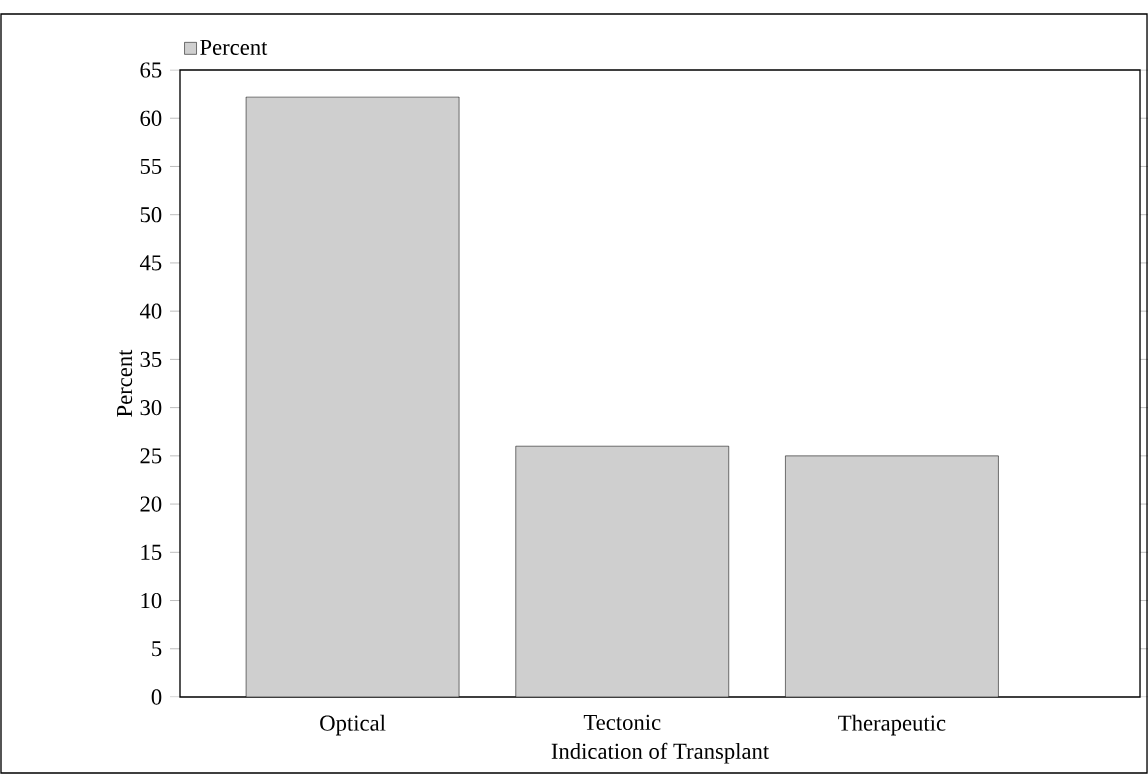 The height and width of the screenshot is (774, 1148). I want to click on y-tick-label: 5, so click(157, 649).